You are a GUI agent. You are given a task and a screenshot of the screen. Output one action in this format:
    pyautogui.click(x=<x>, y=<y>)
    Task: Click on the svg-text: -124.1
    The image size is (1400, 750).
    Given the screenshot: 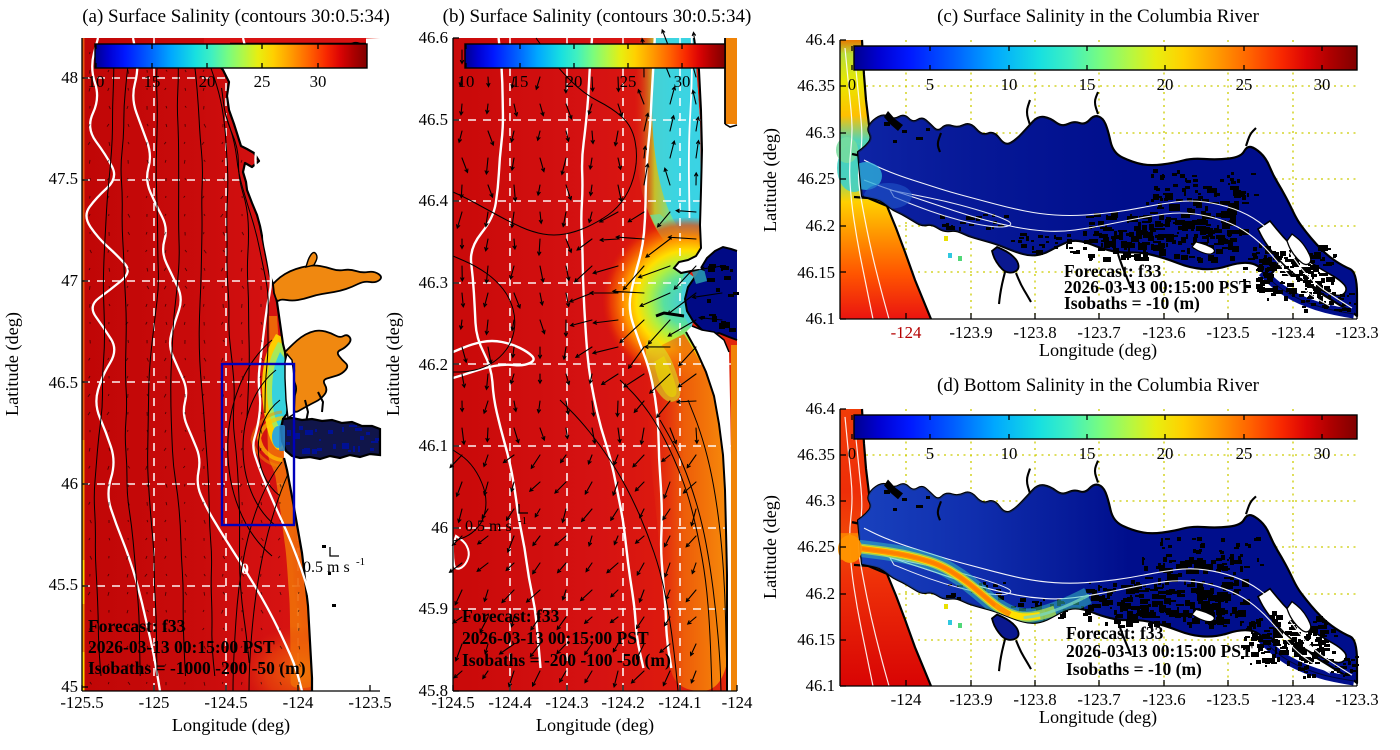 What is the action you would take?
    pyautogui.click(x=679, y=702)
    